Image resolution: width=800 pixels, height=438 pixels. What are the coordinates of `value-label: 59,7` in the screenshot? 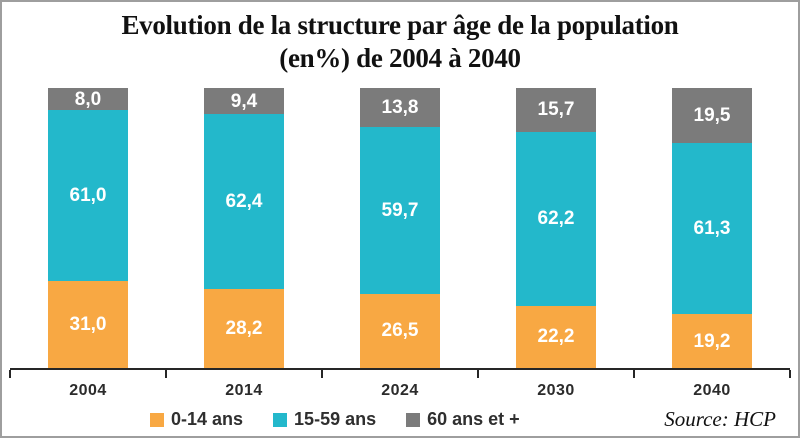 It's located at (400, 210).